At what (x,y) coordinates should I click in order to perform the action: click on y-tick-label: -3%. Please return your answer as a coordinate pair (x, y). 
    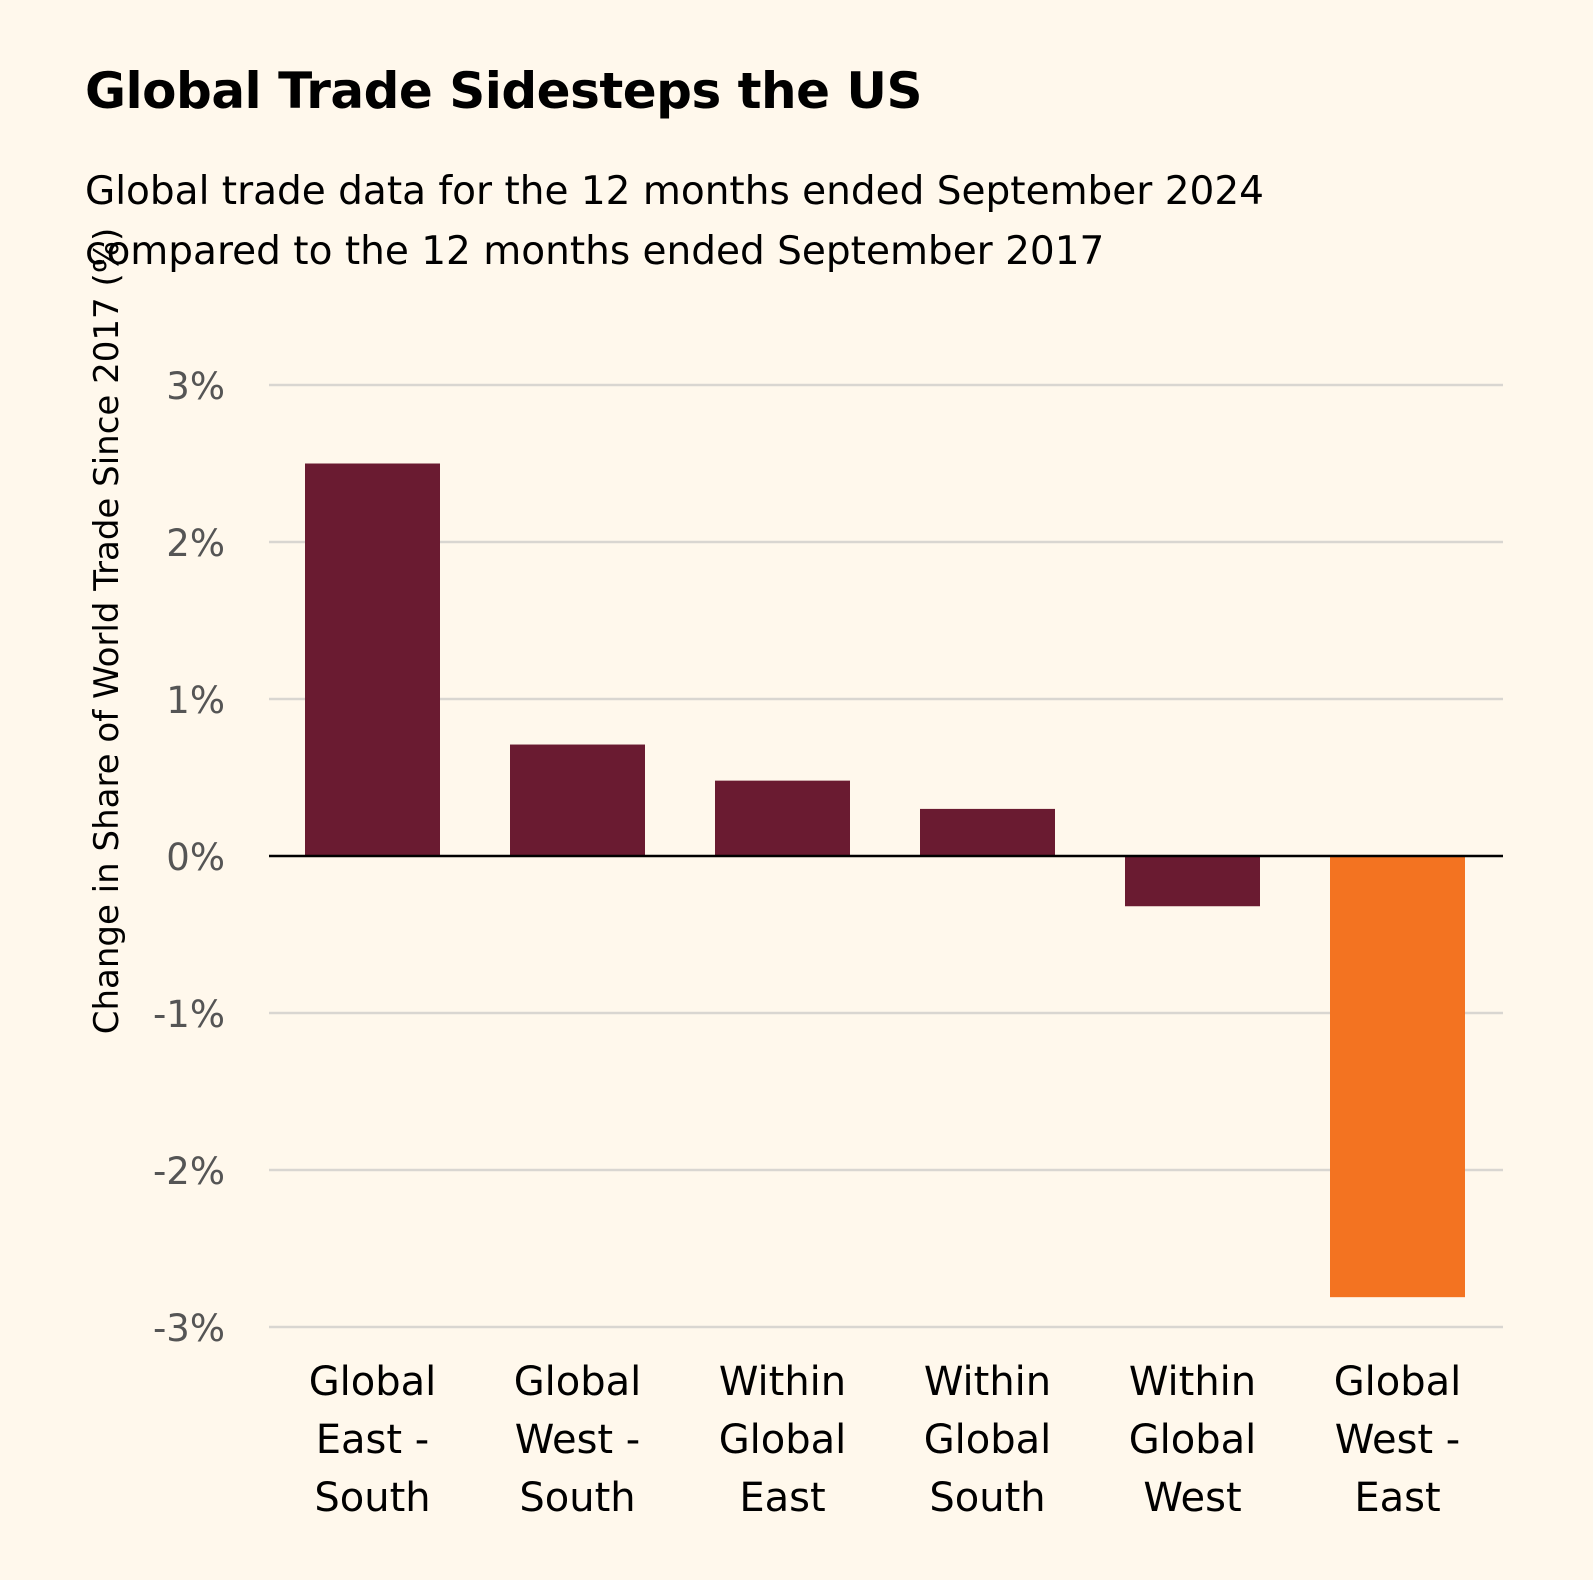
    Looking at the image, I should click on (189, 1328).